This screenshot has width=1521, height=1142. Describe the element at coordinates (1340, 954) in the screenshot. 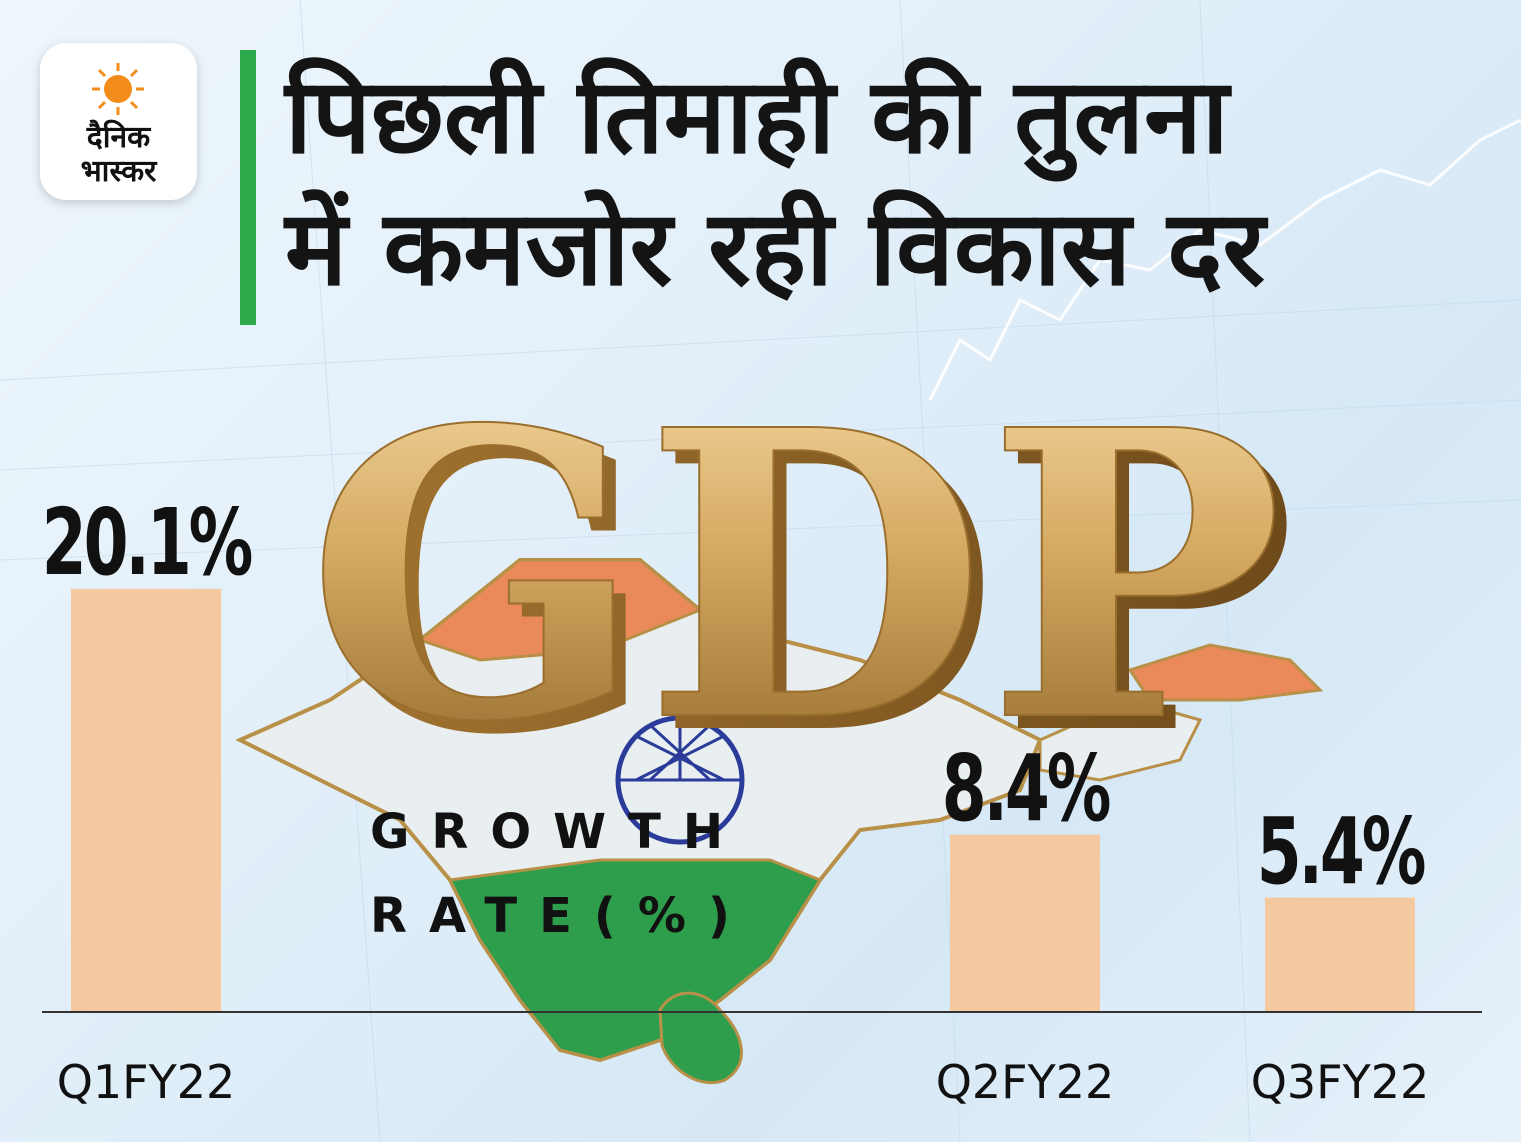

I see `bar-Q3FY22` at that location.